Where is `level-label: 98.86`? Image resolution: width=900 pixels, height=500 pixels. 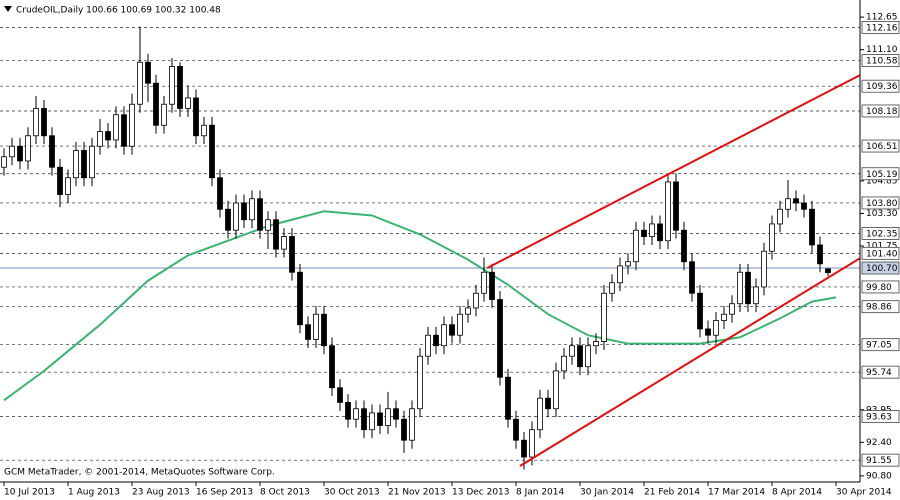
level-label: 98.86 is located at coordinates (879, 308).